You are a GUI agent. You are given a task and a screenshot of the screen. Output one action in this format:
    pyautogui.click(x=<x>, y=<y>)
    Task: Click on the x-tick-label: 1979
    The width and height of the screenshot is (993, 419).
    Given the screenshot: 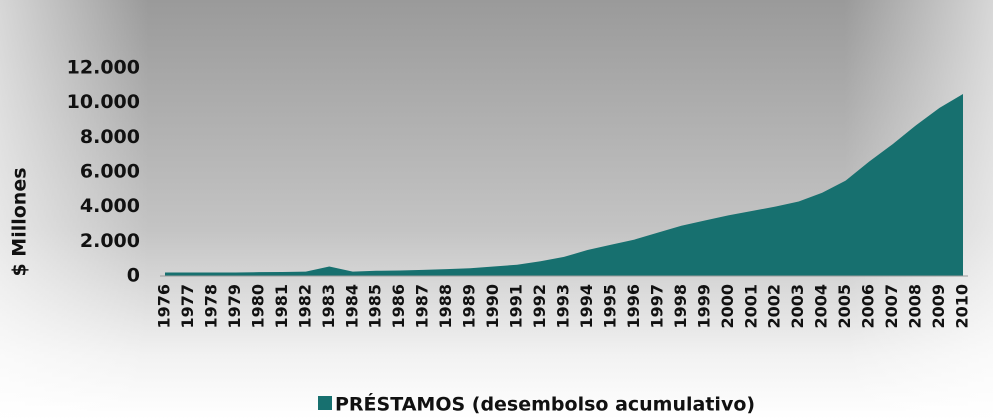 What is the action you would take?
    pyautogui.click(x=234, y=306)
    